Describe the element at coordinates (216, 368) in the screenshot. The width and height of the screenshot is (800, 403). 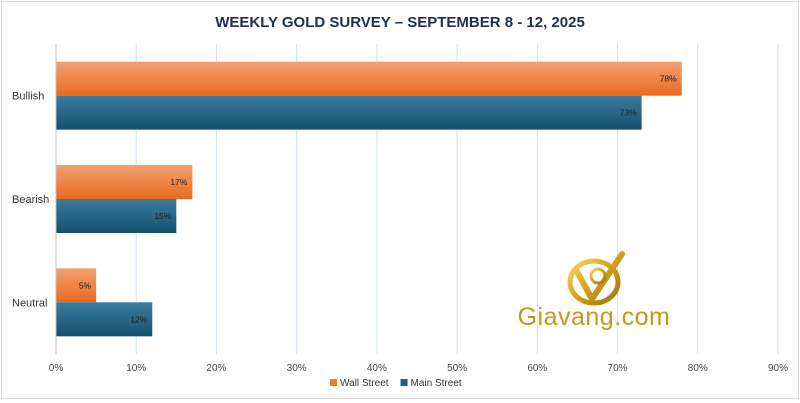
I see `x-tick-label: 20%` at that location.